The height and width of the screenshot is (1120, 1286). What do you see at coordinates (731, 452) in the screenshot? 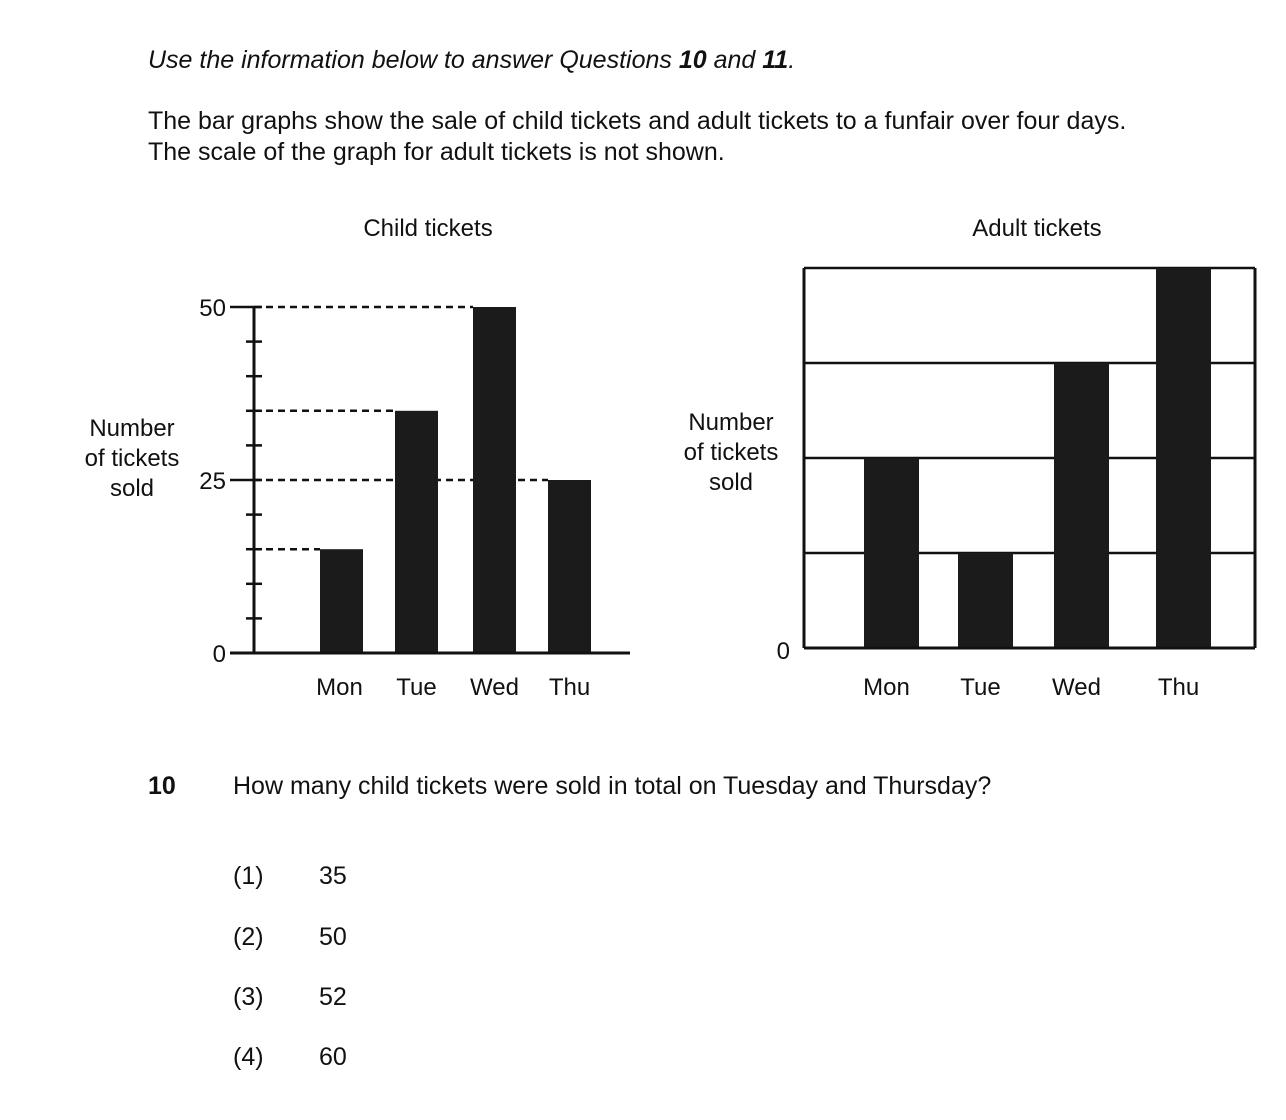
I see `adult-y-axis-label: of tickets` at bounding box center [731, 452].